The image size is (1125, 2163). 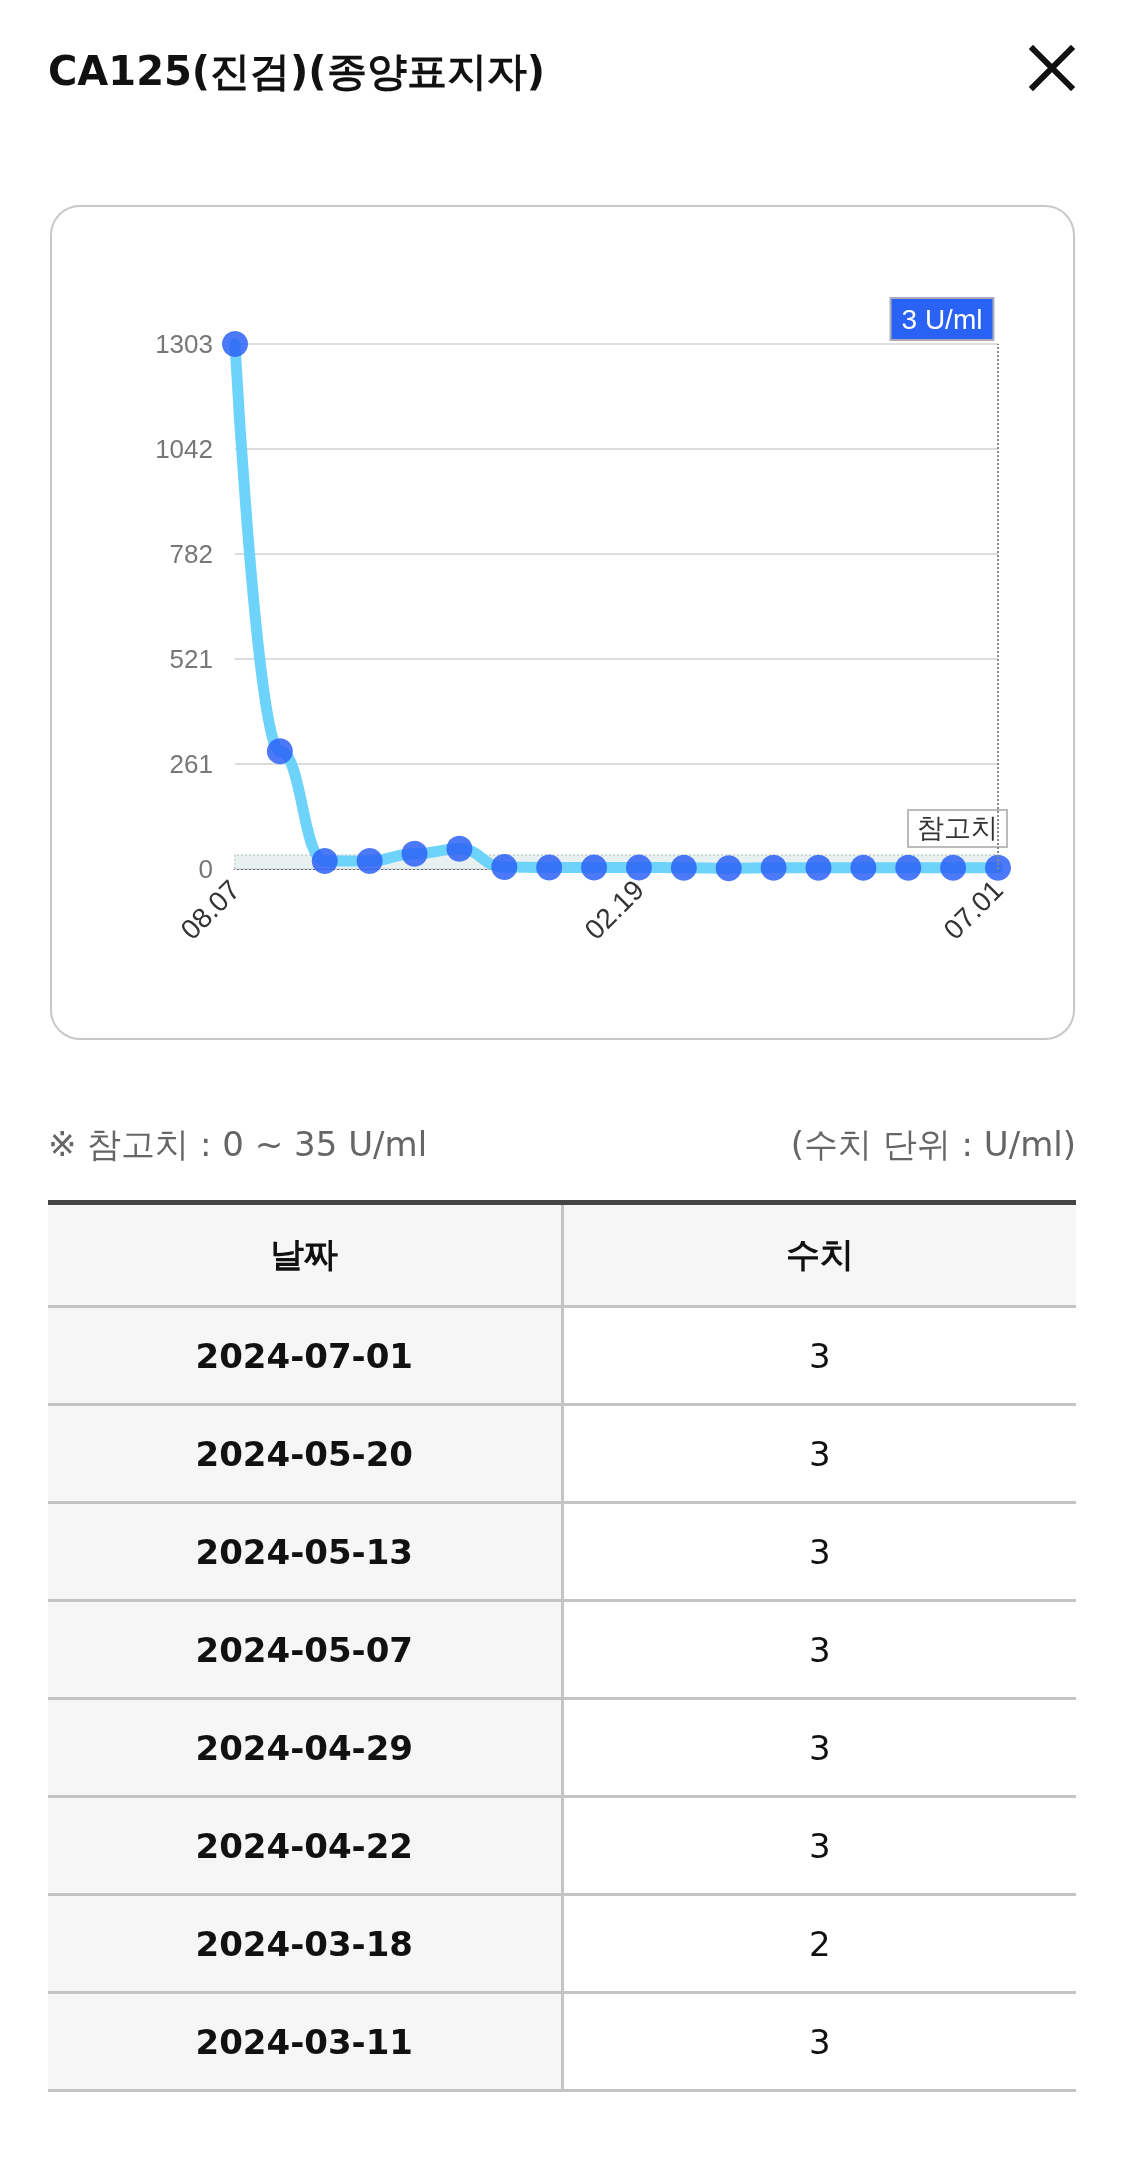 I want to click on text: 수치, so click(x=819, y=1254).